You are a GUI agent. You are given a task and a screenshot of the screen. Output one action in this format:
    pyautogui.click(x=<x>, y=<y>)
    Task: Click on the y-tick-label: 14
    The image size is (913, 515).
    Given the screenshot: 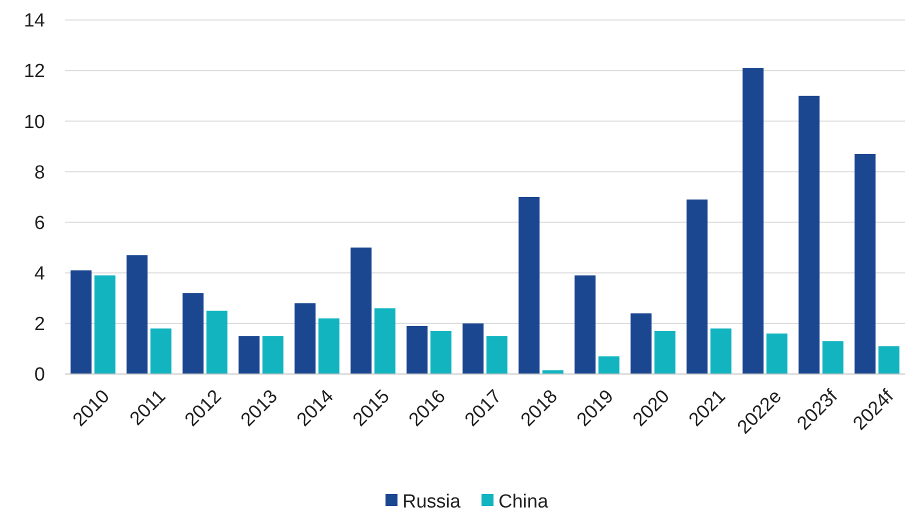 What is the action you would take?
    pyautogui.click(x=35, y=21)
    